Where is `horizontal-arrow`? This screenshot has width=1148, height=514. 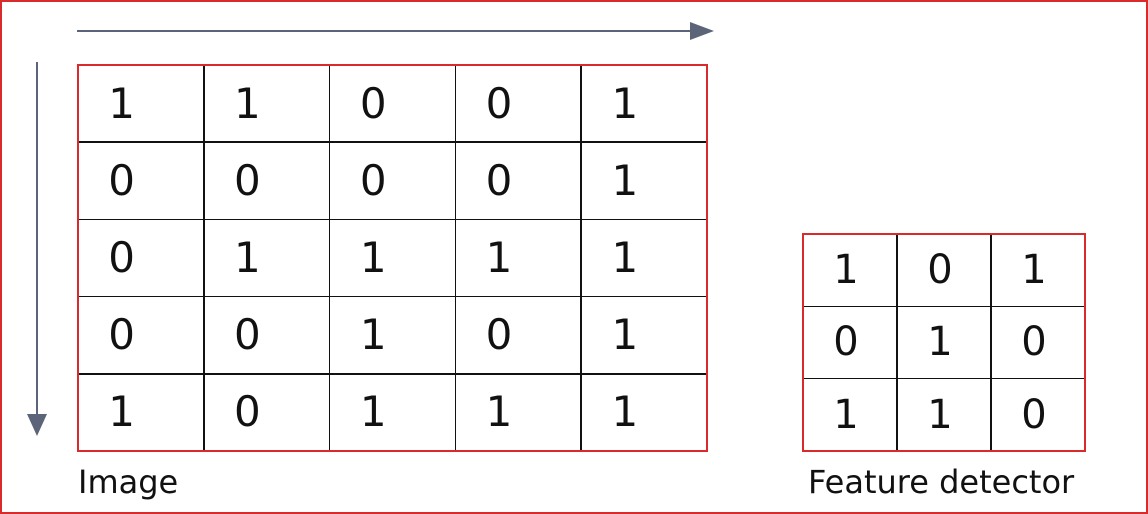 horizontal-arrow is located at coordinates (395, 31).